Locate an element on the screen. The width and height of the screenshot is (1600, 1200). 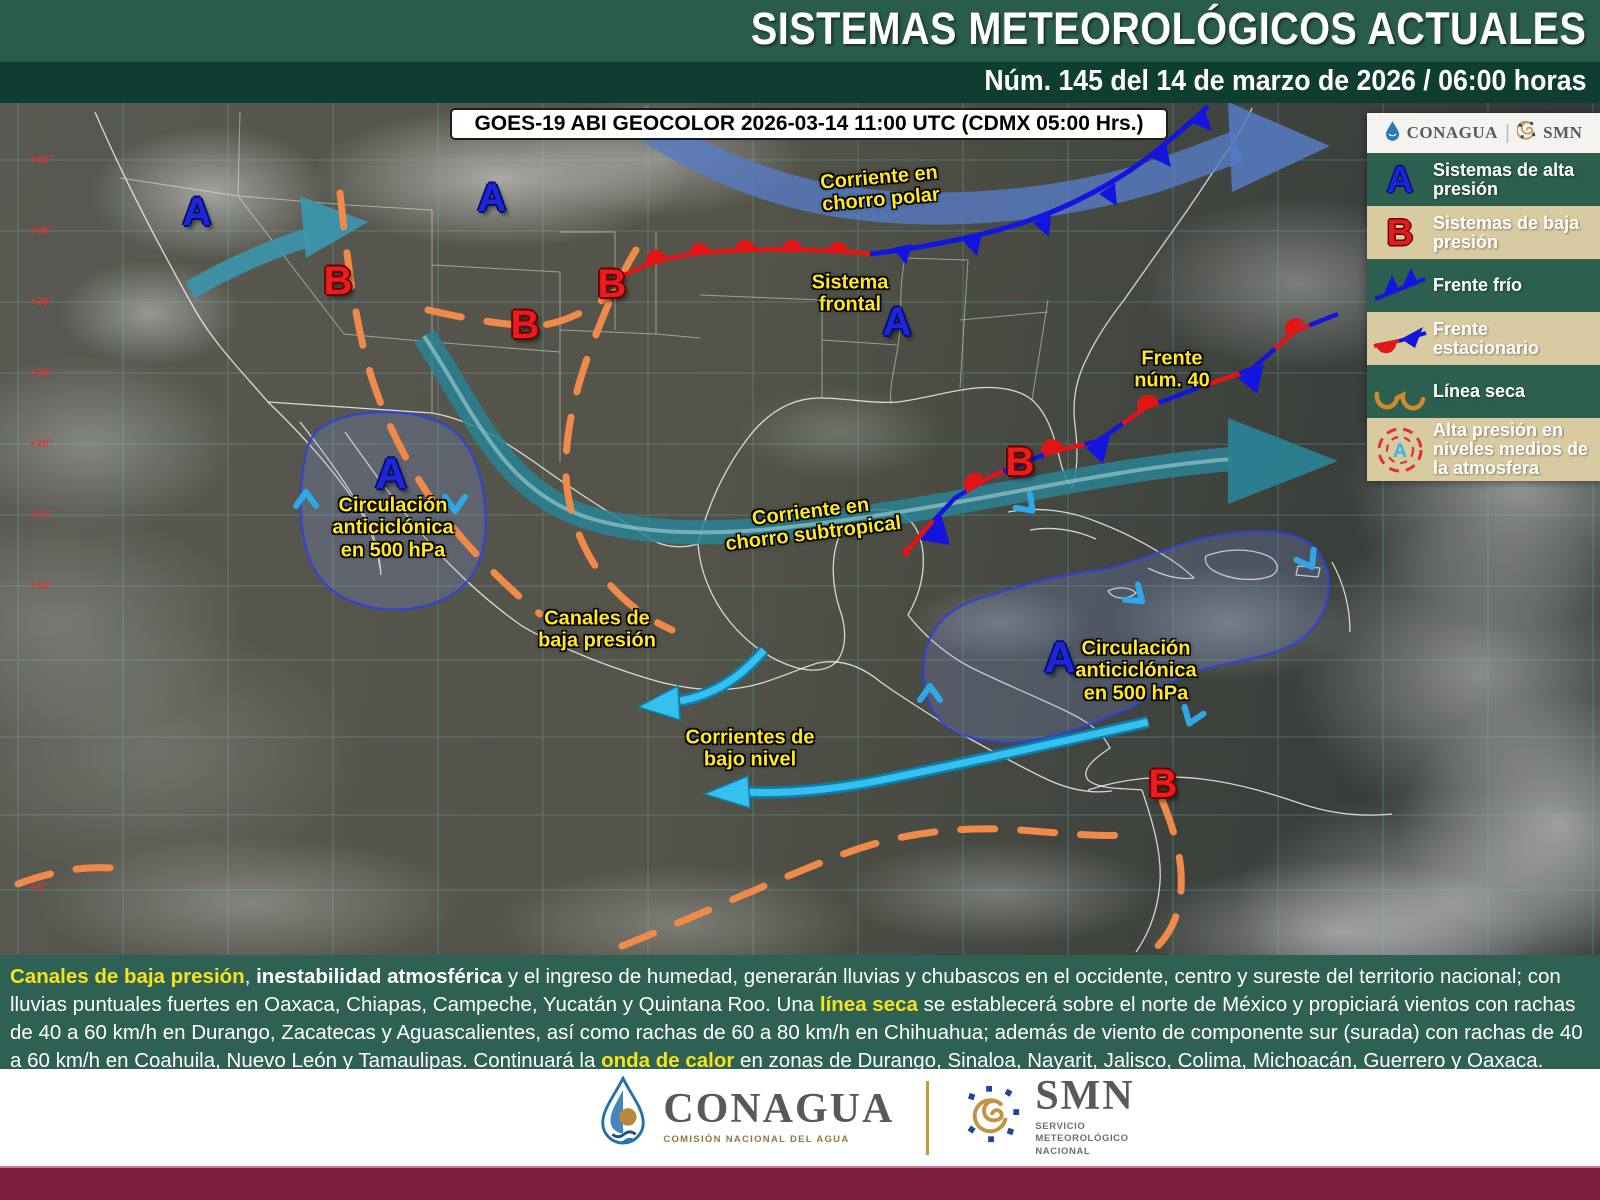
conagua-mini-icon is located at coordinates (1392, 133).